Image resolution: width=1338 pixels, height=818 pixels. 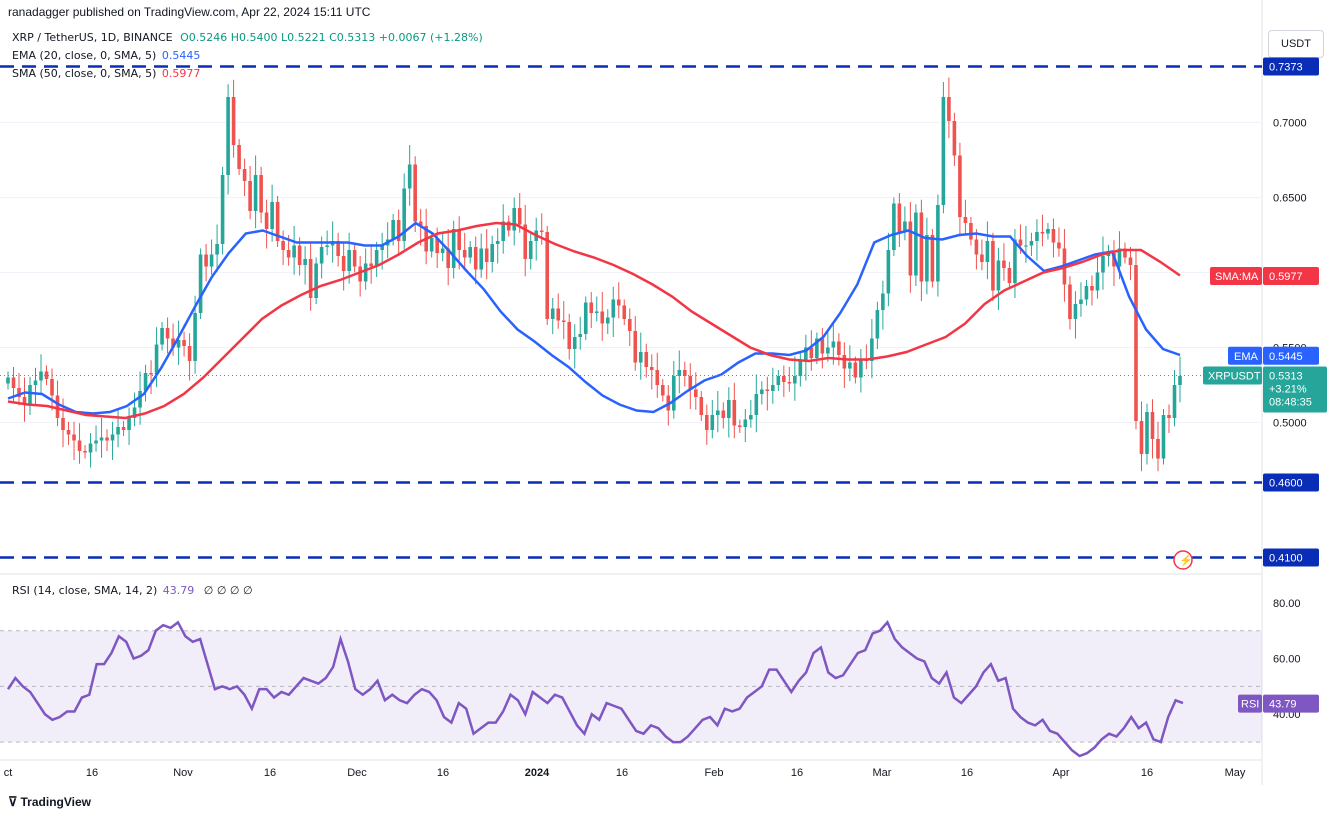 I want to click on x-tick-label: May, so click(x=1235, y=773).